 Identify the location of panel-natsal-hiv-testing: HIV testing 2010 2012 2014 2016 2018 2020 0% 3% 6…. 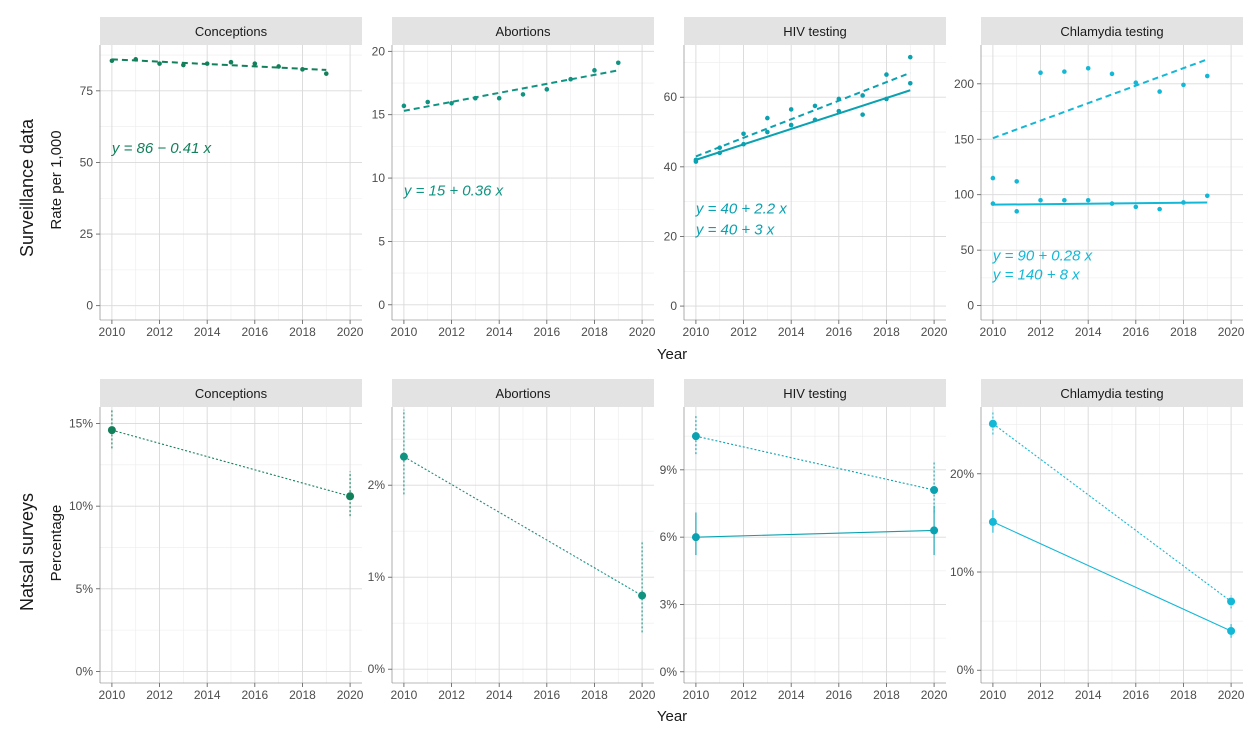
(804, 540).